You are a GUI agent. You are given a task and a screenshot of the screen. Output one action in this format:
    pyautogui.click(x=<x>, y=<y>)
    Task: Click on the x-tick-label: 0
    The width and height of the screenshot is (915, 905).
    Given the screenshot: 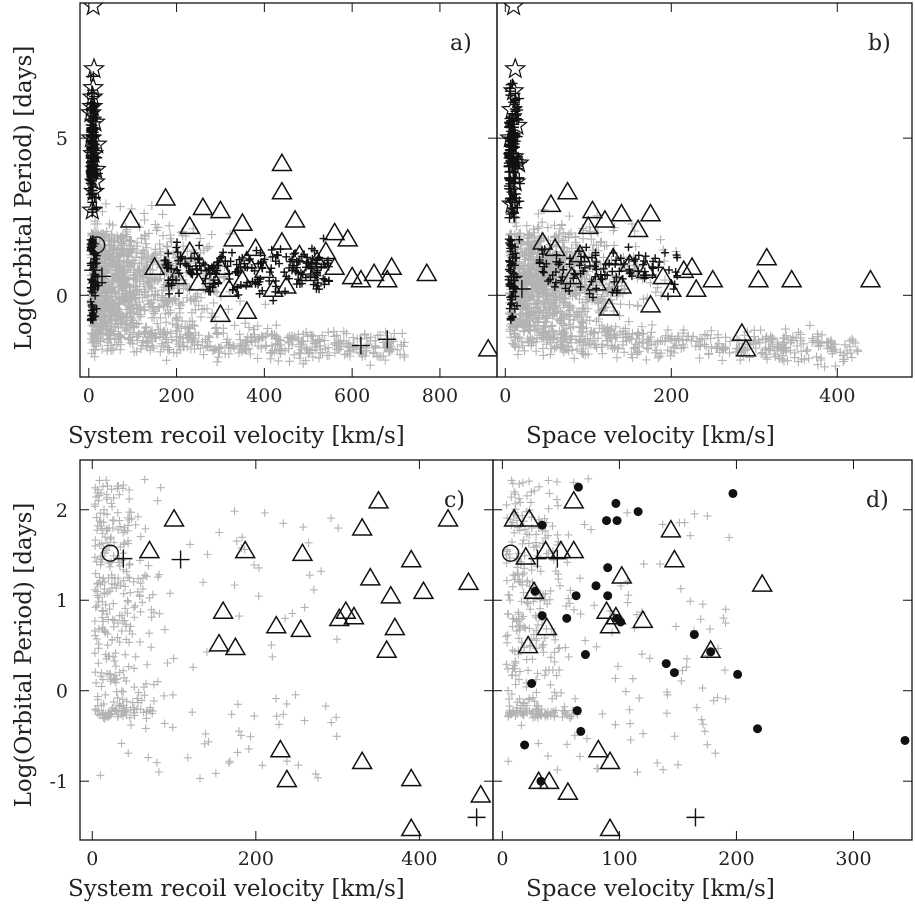 What is the action you would take?
    pyautogui.click(x=505, y=396)
    